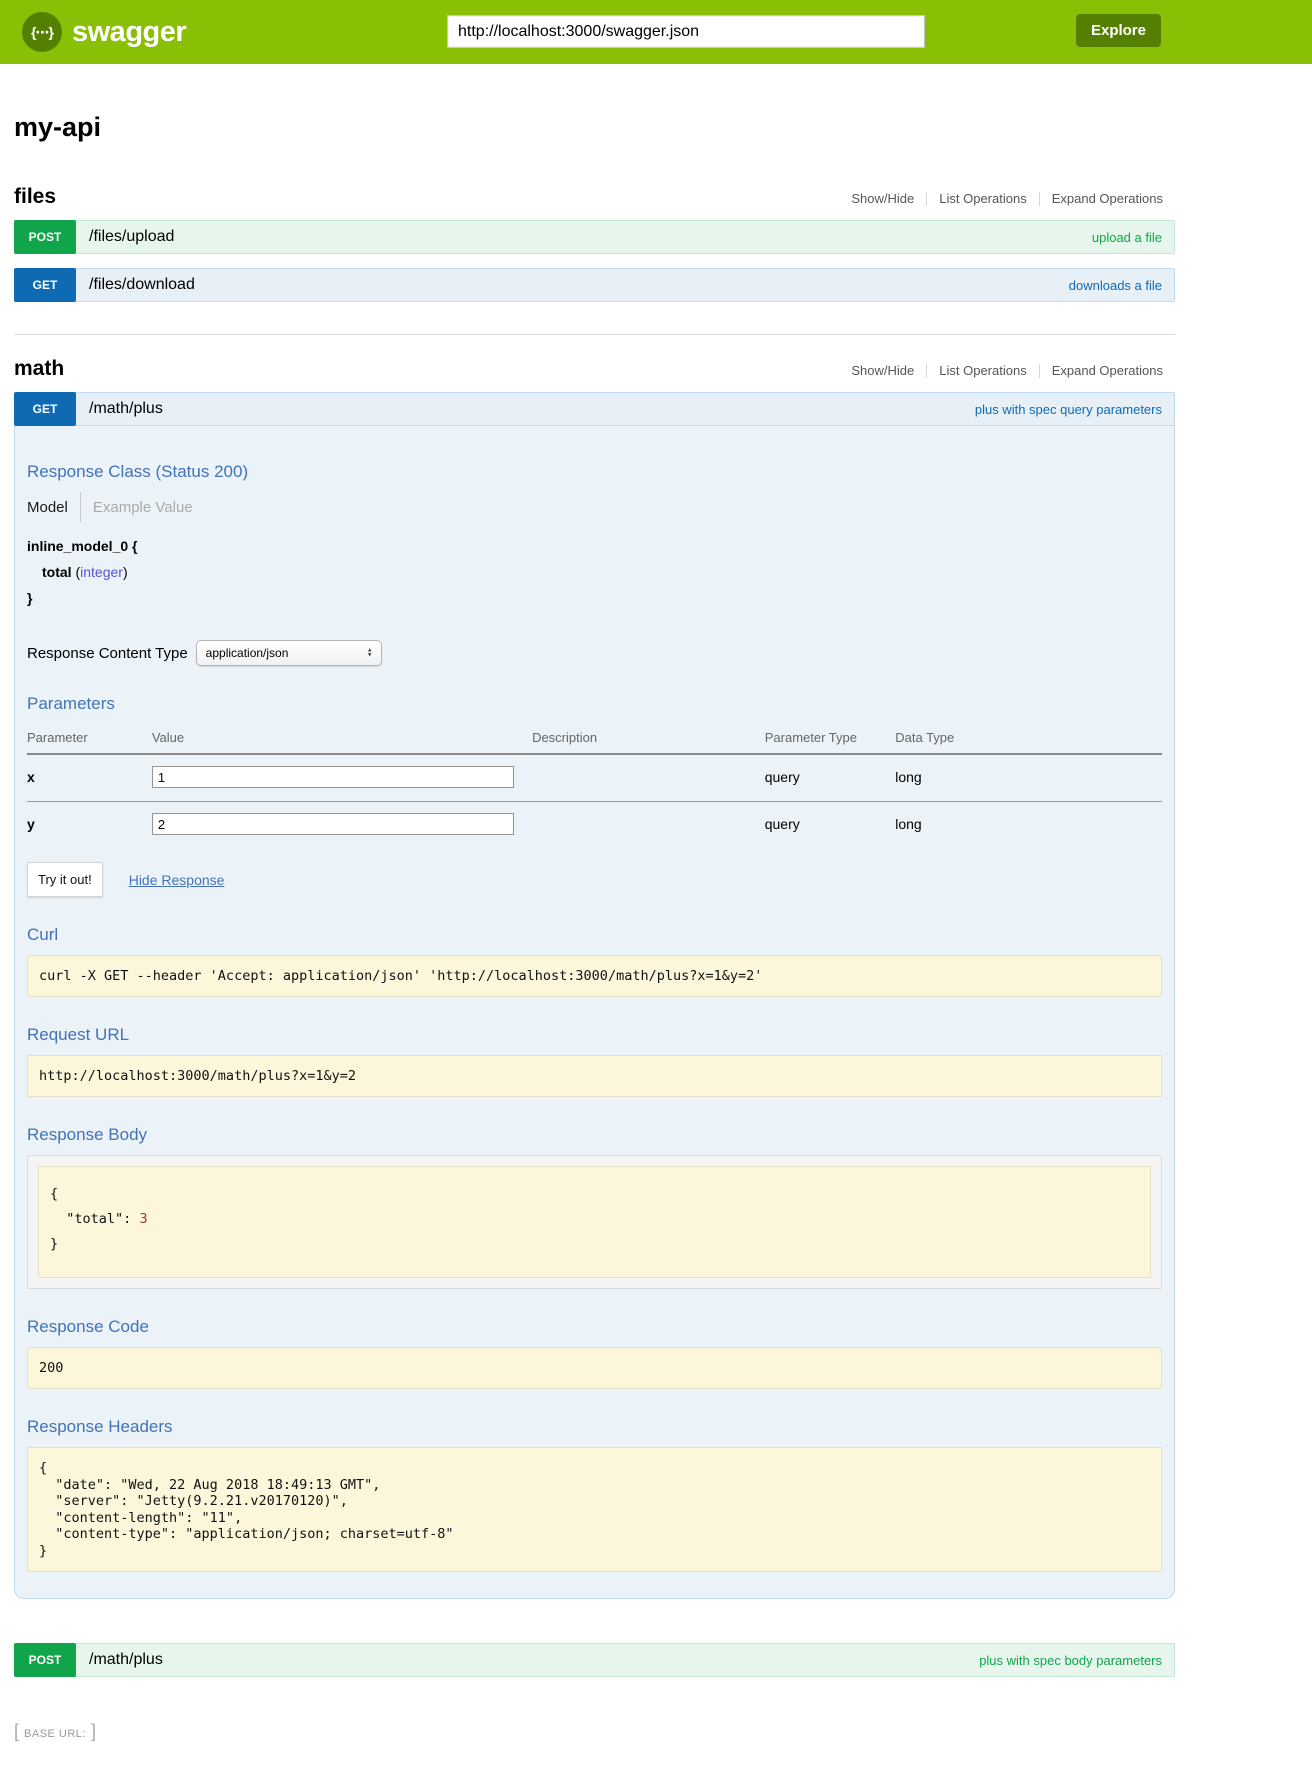 The image size is (1312, 1772). What do you see at coordinates (332, 777) in the screenshot?
I see `parameter-x-input` at bounding box center [332, 777].